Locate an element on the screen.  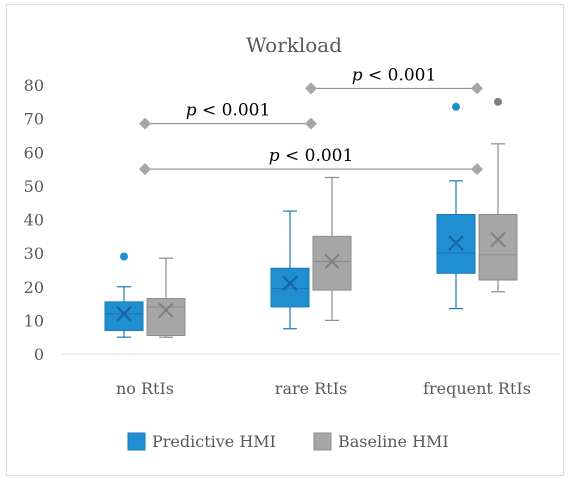
chart-title: Workload is located at coordinates (294, 45).